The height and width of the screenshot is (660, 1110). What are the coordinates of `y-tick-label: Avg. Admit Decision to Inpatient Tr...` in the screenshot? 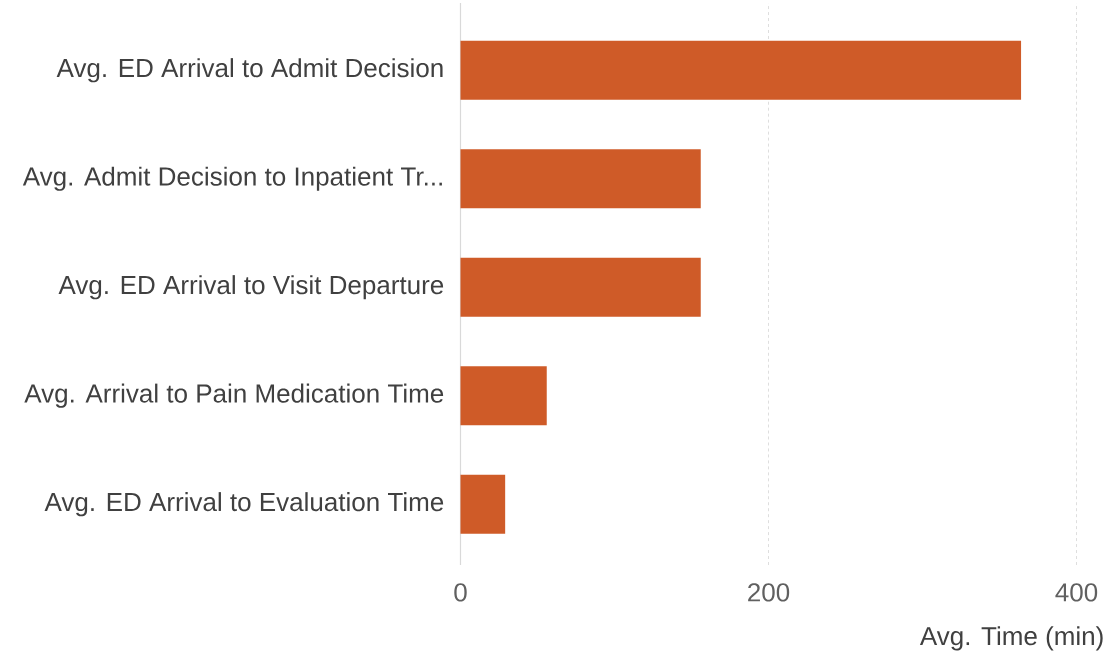 It's located at (232, 178).